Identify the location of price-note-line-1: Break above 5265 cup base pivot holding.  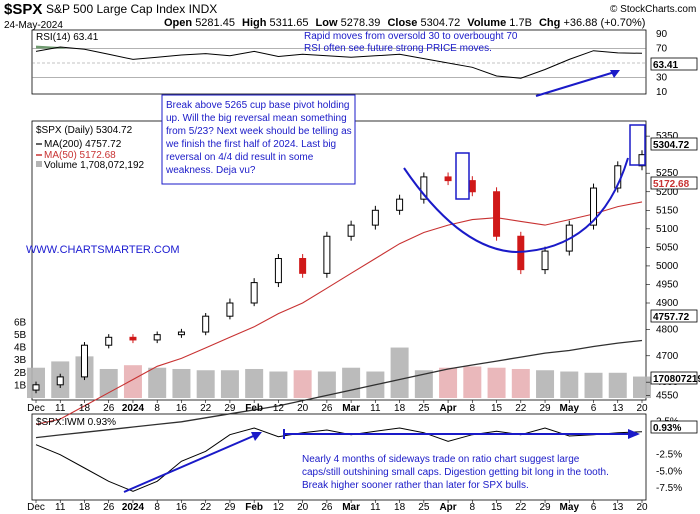
(257, 105).